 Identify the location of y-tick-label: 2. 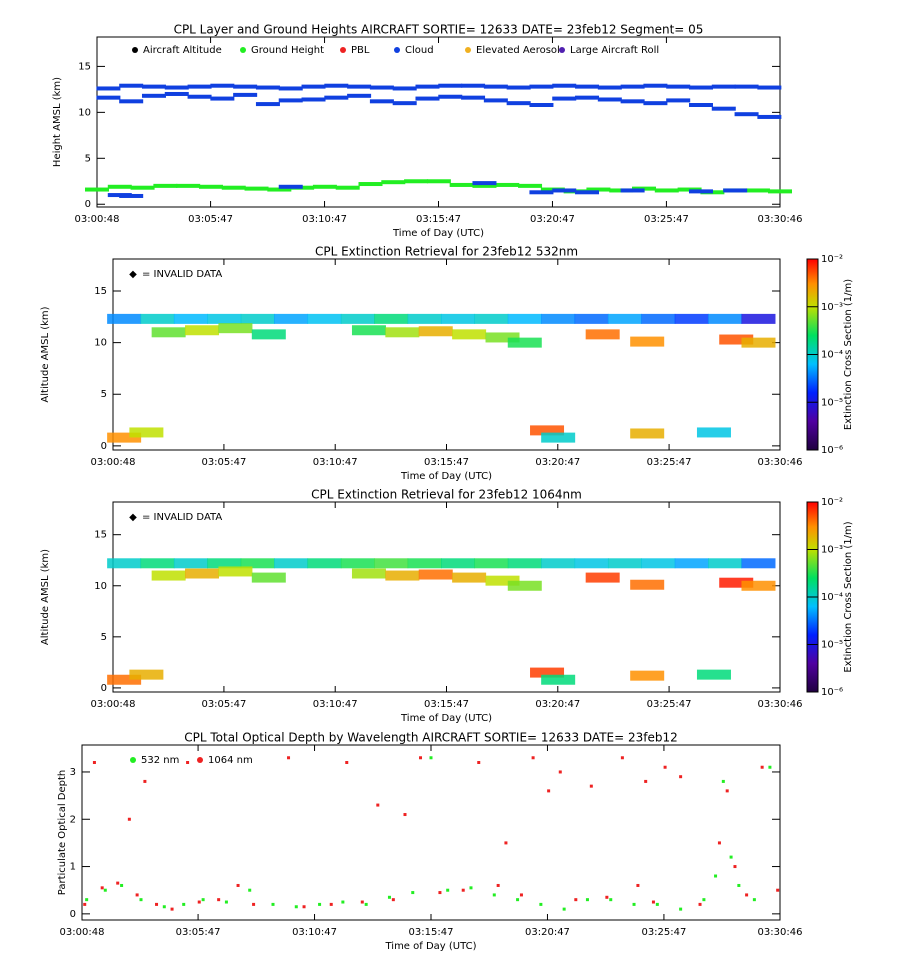
(73, 819).